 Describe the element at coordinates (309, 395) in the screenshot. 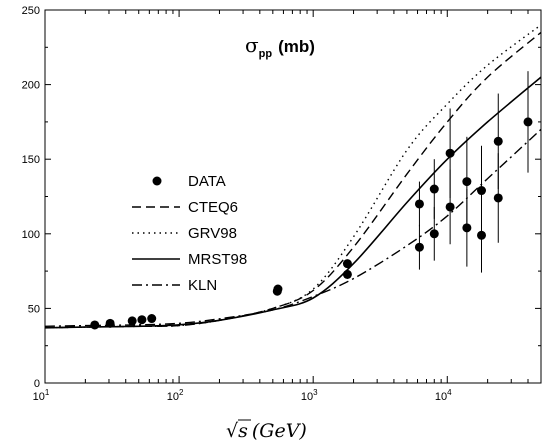

I see `x-tick-label: 10³` at that location.